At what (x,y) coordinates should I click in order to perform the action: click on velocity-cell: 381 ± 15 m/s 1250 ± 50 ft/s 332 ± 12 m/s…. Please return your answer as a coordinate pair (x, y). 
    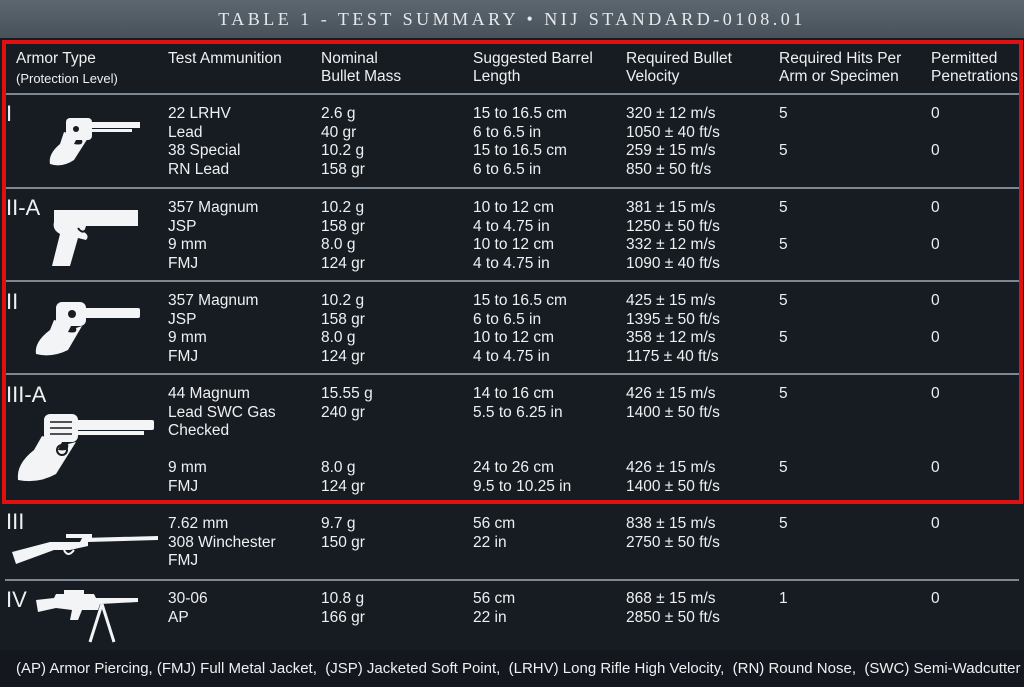
    Looking at the image, I should click on (673, 235).